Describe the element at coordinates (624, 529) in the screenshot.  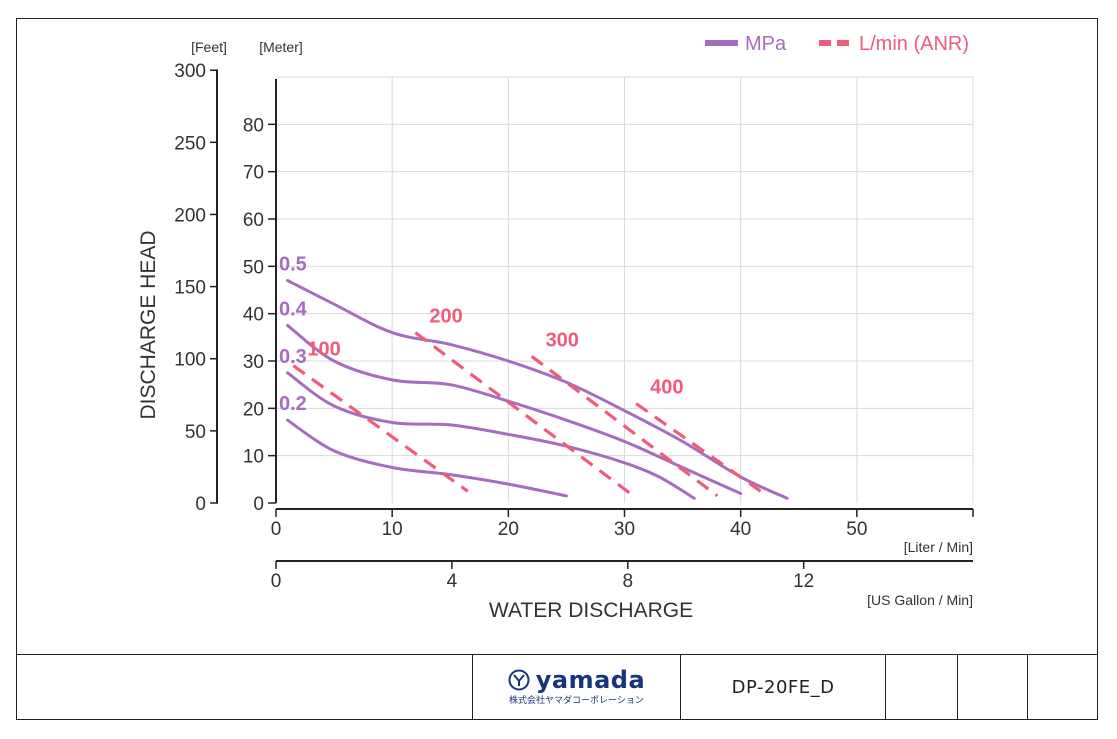
I see `liter-tick-label: 30` at that location.